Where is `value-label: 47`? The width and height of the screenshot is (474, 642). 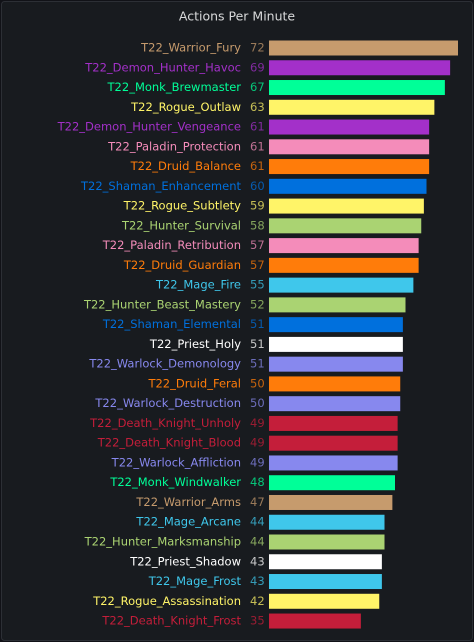 value-label: 47 is located at coordinates (257, 502).